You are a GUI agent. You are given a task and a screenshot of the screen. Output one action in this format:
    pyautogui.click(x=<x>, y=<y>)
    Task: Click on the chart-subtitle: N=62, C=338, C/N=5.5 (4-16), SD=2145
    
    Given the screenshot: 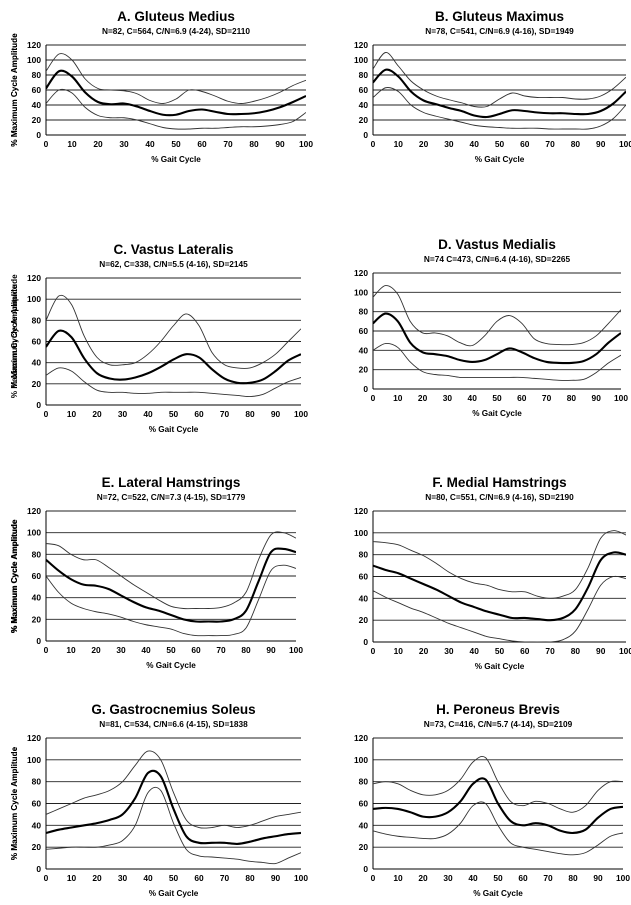 What is the action you would take?
    pyautogui.click(x=173, y=264)
    